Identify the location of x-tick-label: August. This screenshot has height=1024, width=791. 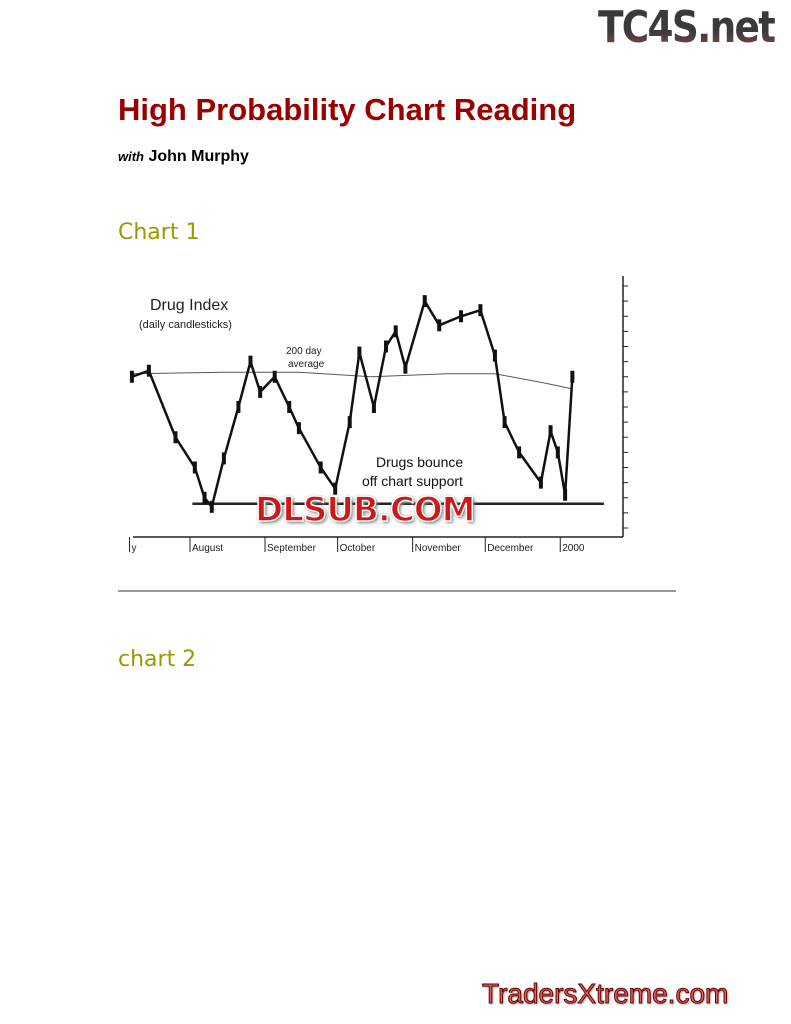
(207, 548).